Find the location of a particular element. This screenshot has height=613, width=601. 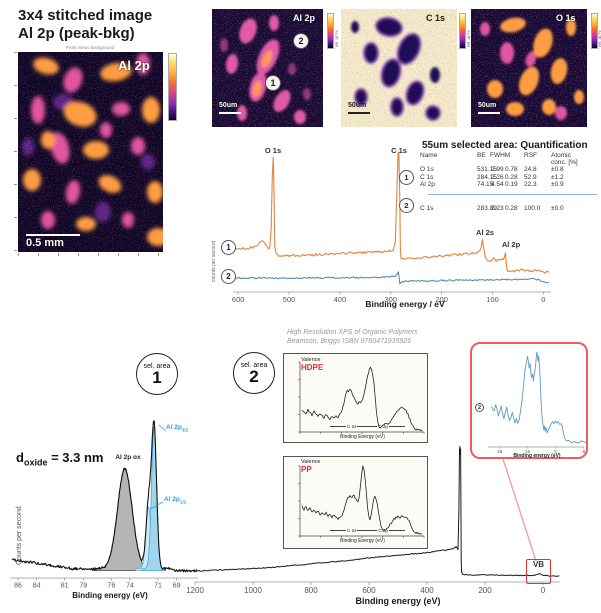

hdpe-orbital-annotations: C 2s C 2p is located at coordinates (367, 426).